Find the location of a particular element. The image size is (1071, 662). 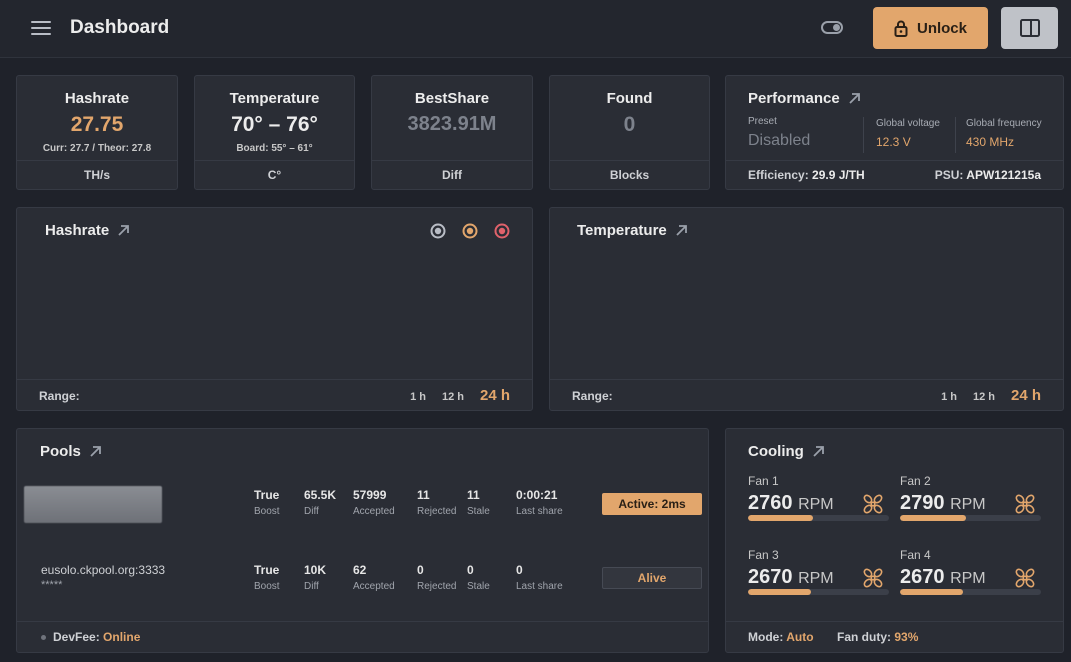

fan-rpm: 2760 RPM is located at coordinates (818, 503).